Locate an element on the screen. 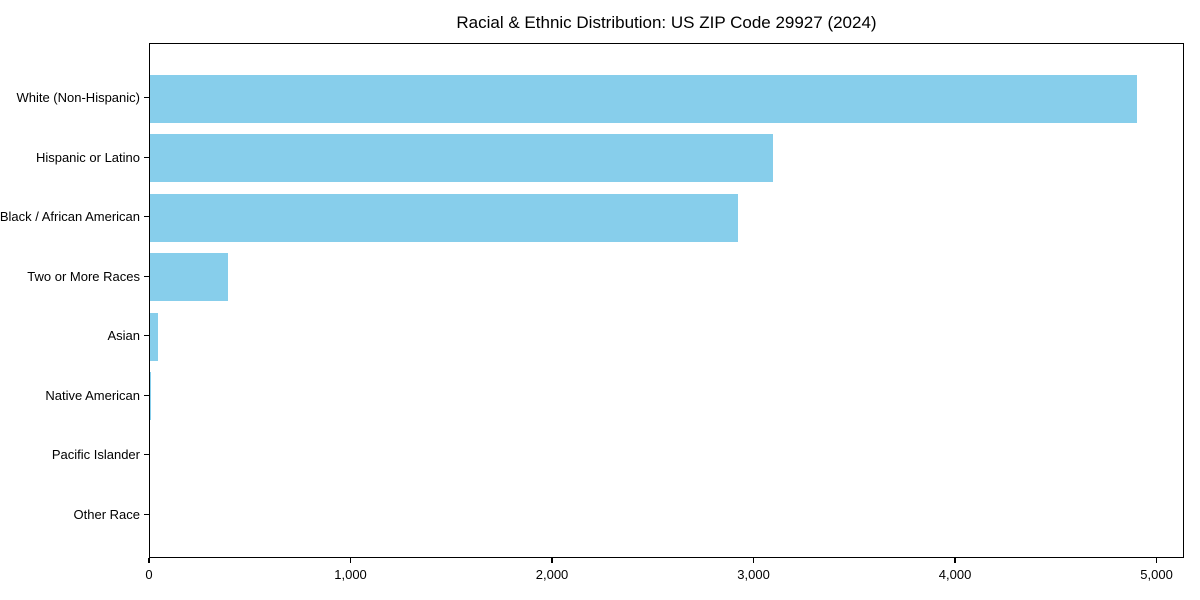 This screenshot has height=600, width=1200. y-axis-label: White (Non-Hispanic) is located at coordinates (78, 98).